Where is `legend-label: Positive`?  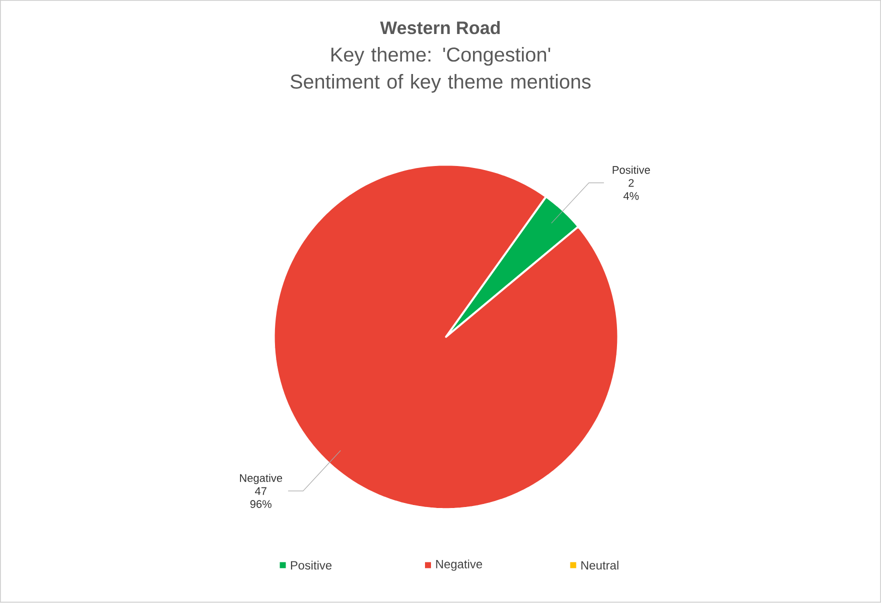
legend-label: Positive is located at coordinates (311, 565).